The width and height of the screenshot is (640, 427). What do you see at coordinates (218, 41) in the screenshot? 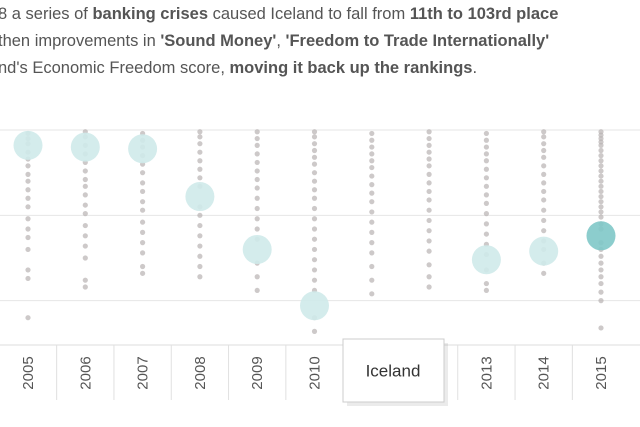
I see `intro-segment: 'Sound Money'` at bounding box center [218, 41].